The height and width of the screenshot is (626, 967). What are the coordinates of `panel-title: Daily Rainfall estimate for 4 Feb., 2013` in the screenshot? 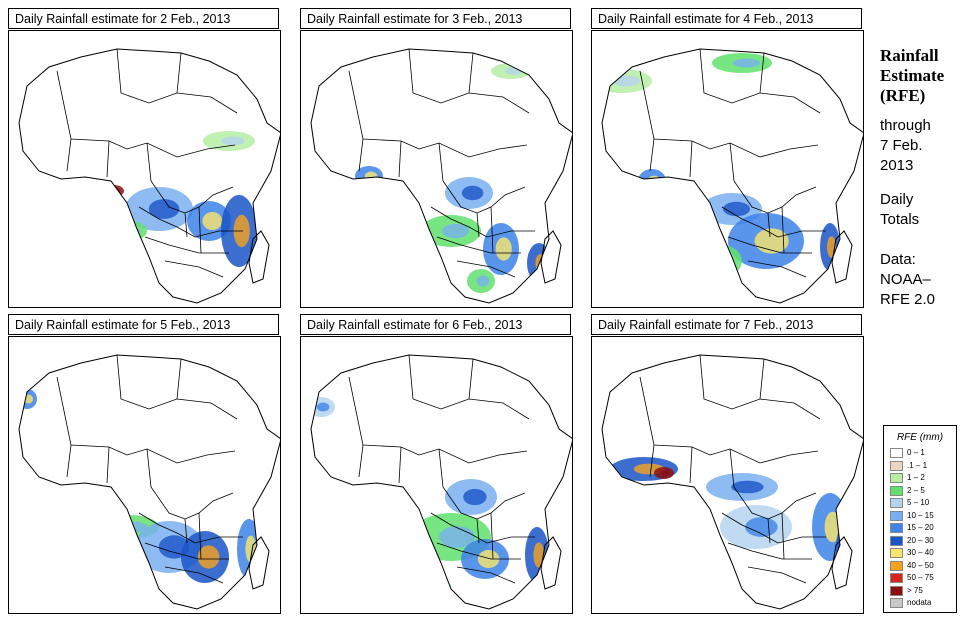 It's located at (726, 18).